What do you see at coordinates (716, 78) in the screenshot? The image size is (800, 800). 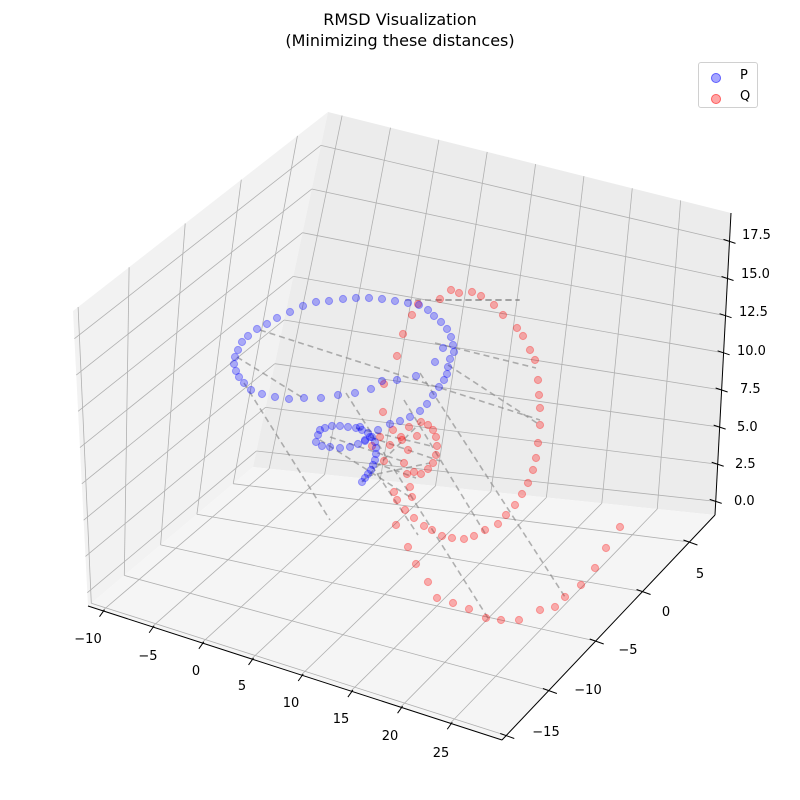 I see `legend-marker-p-icon` at bounding box center [716, 78].